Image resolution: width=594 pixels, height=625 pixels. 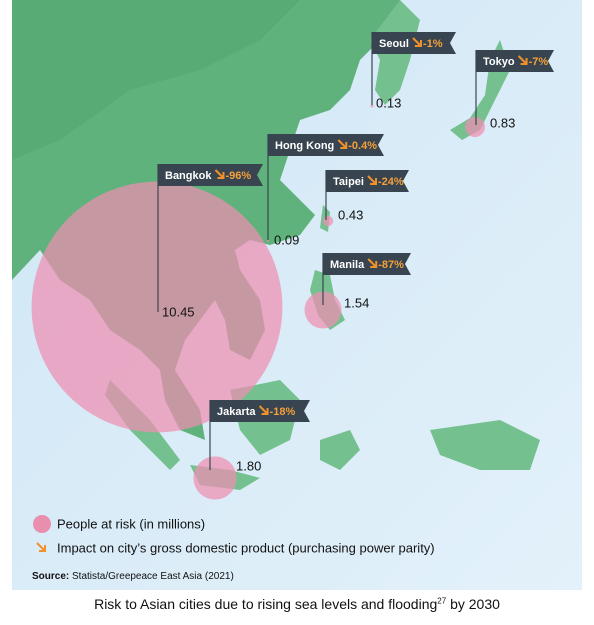 I want to click on flag-label: Tokyo -7%, so click(x=515, y=62).